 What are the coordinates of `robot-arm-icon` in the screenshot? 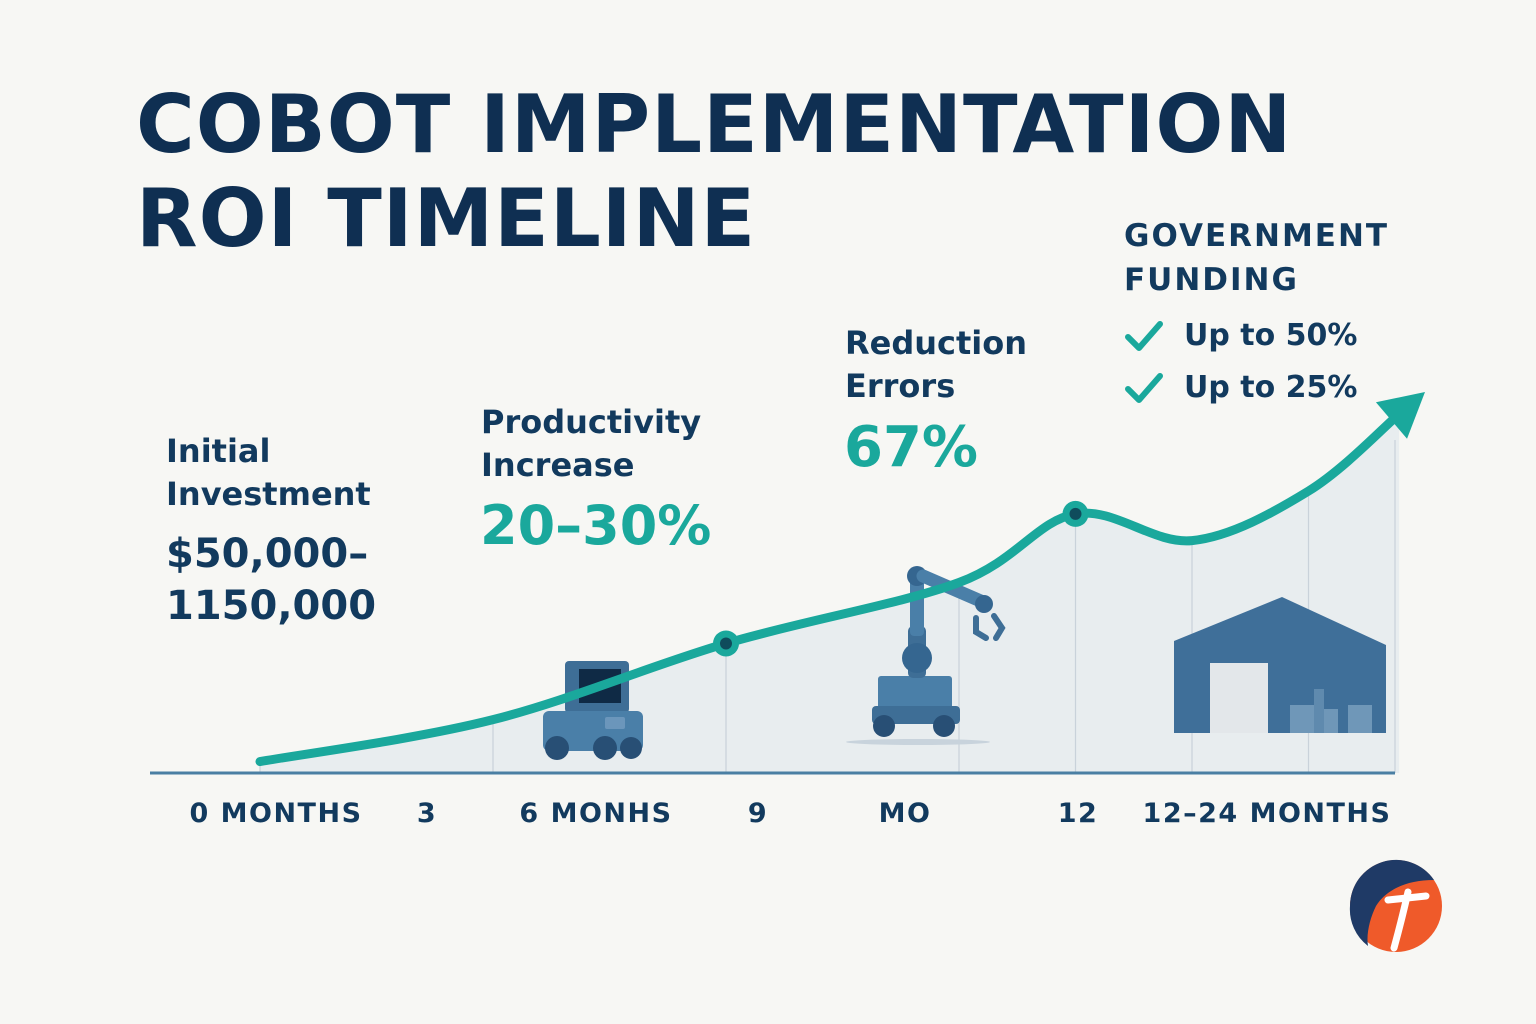 It's located at (926, 655).